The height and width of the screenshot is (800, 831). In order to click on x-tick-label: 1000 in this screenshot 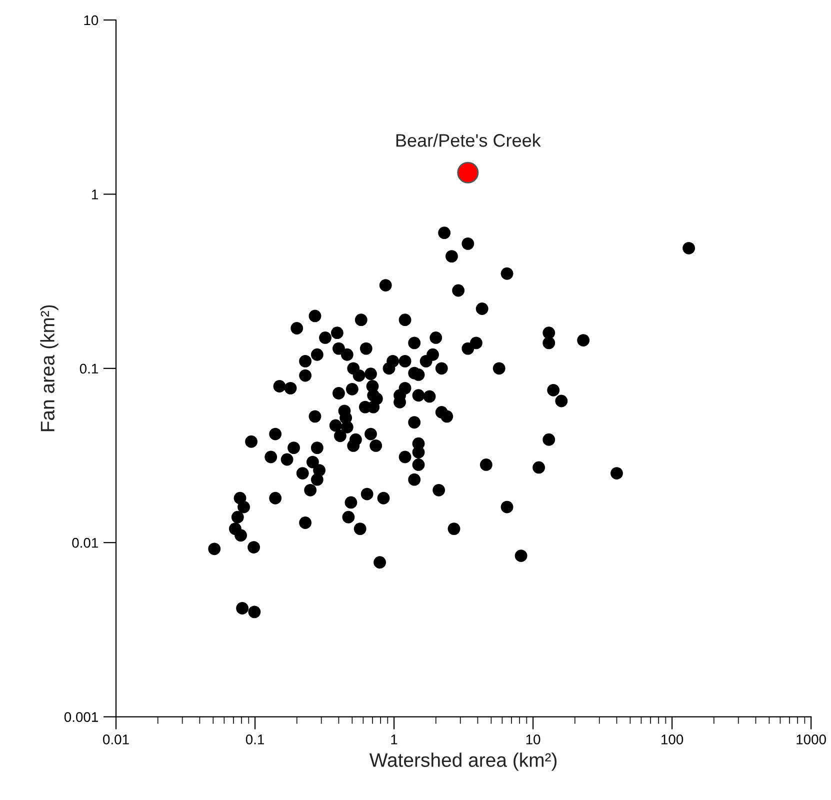, I will do `click(811, 739)`.